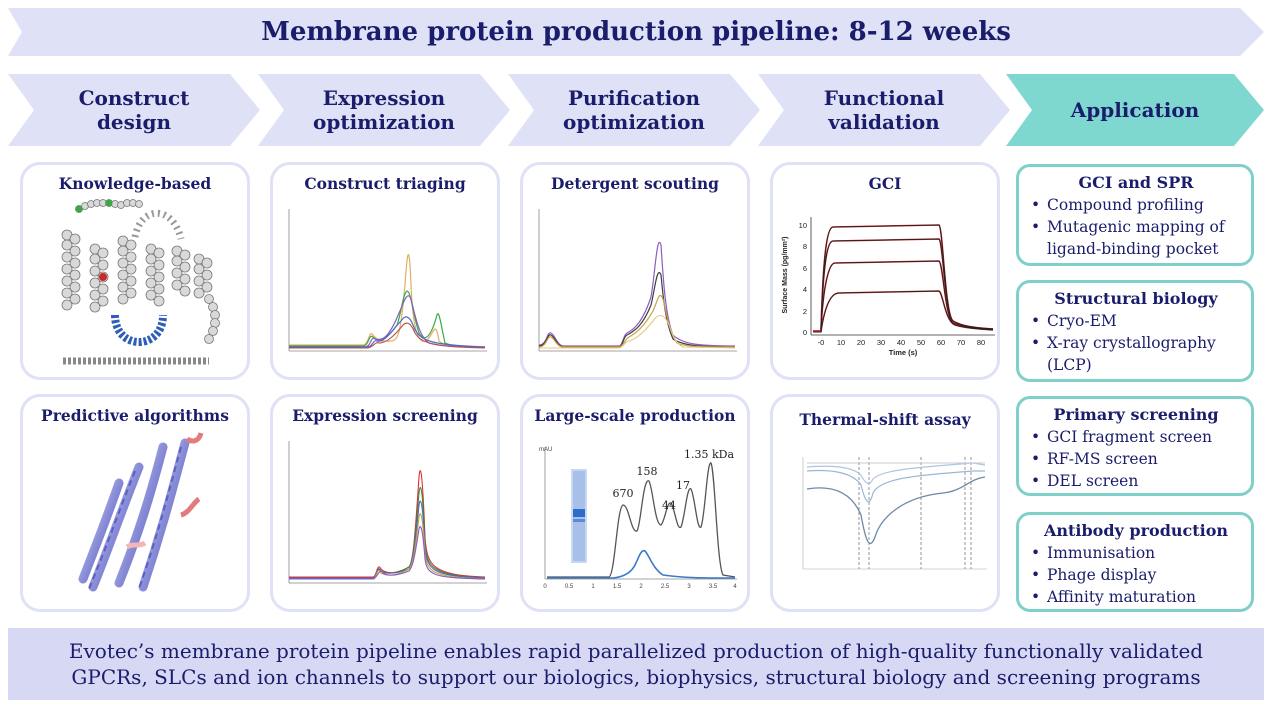 The height and width of the screenshot is (707, 1280). I want to click on large-scale-x-tick: 3, so click(689, 587).